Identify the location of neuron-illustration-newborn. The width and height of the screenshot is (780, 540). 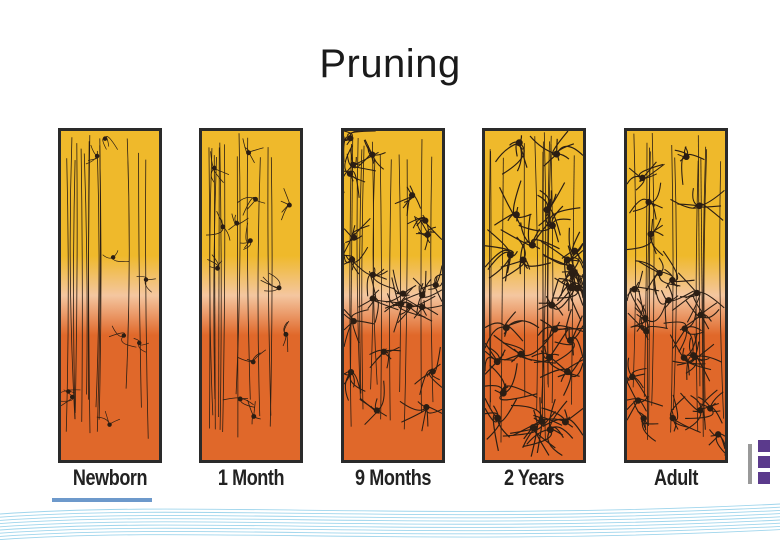
(110, 295).